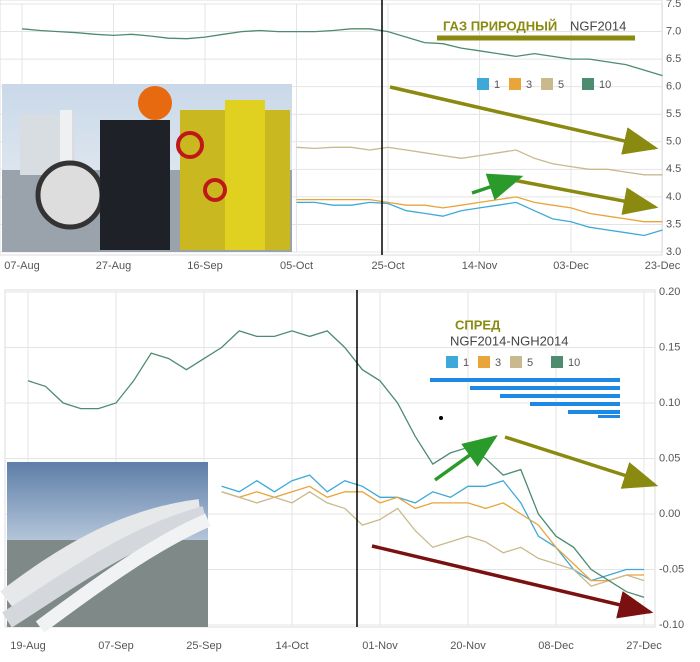 The width and height of the screenshot is (700, 662). I want to click on y-tick-label: -0.10, so click(671, 625).